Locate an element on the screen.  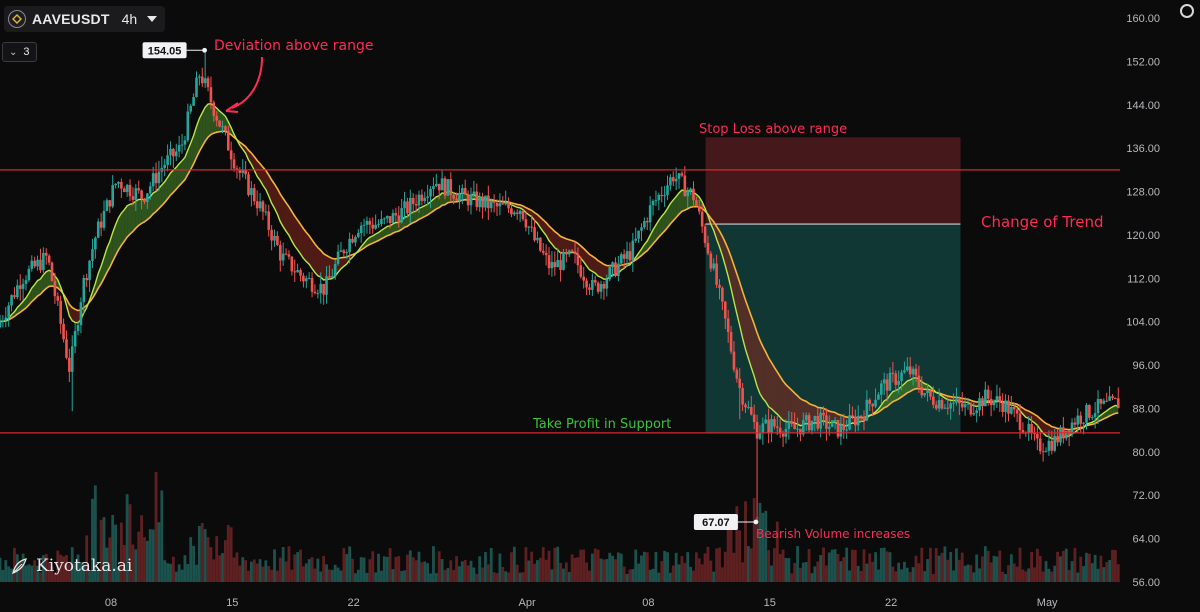
indicator-toggle: ⌄ 3 is located at coordinates (19, 52).